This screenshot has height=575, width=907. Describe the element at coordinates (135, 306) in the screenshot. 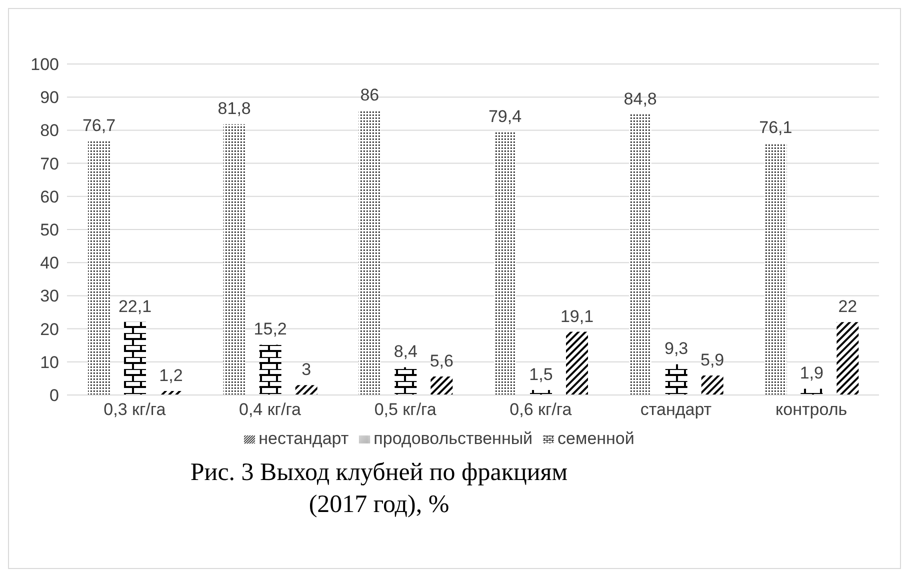

I see `data-label: 22,1` at that location.